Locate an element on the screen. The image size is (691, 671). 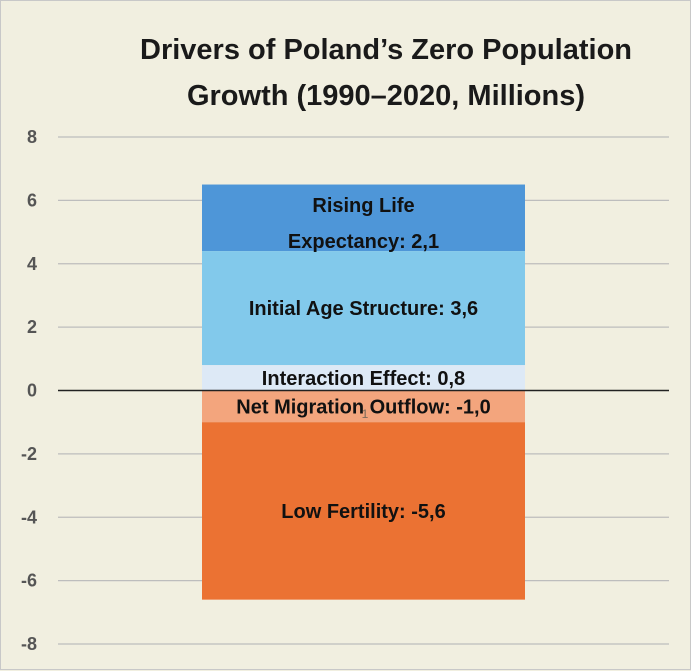
segment-label: Interaction Effect: 0,8 is located at coordinates (363, 379).